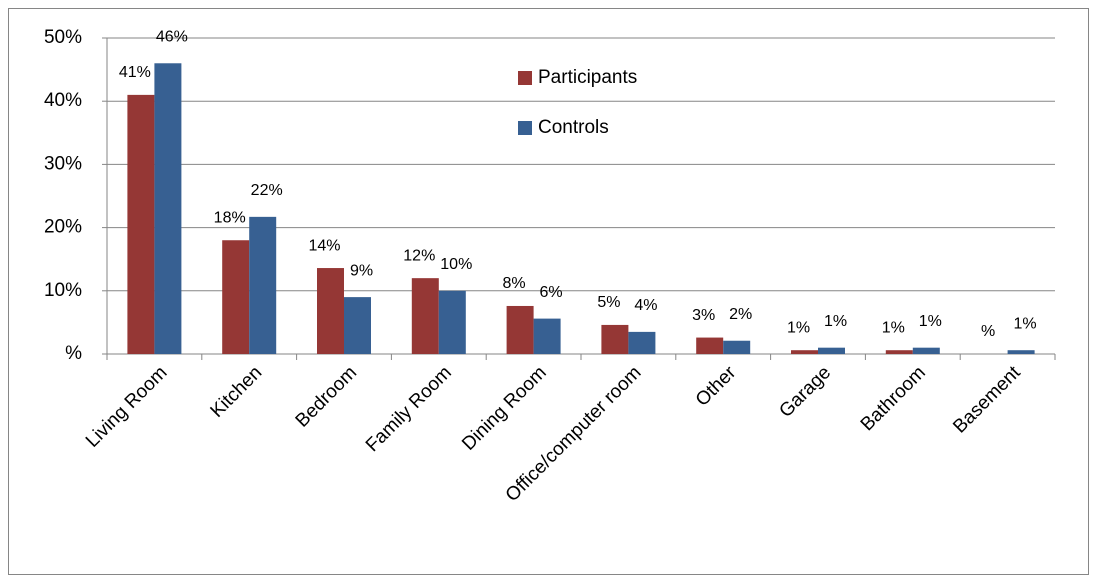 This screenshot has width=1096, height=580. Describe the element at coordinates (419, 255) in the screenshot. I see `value-label: 12%` at that location.